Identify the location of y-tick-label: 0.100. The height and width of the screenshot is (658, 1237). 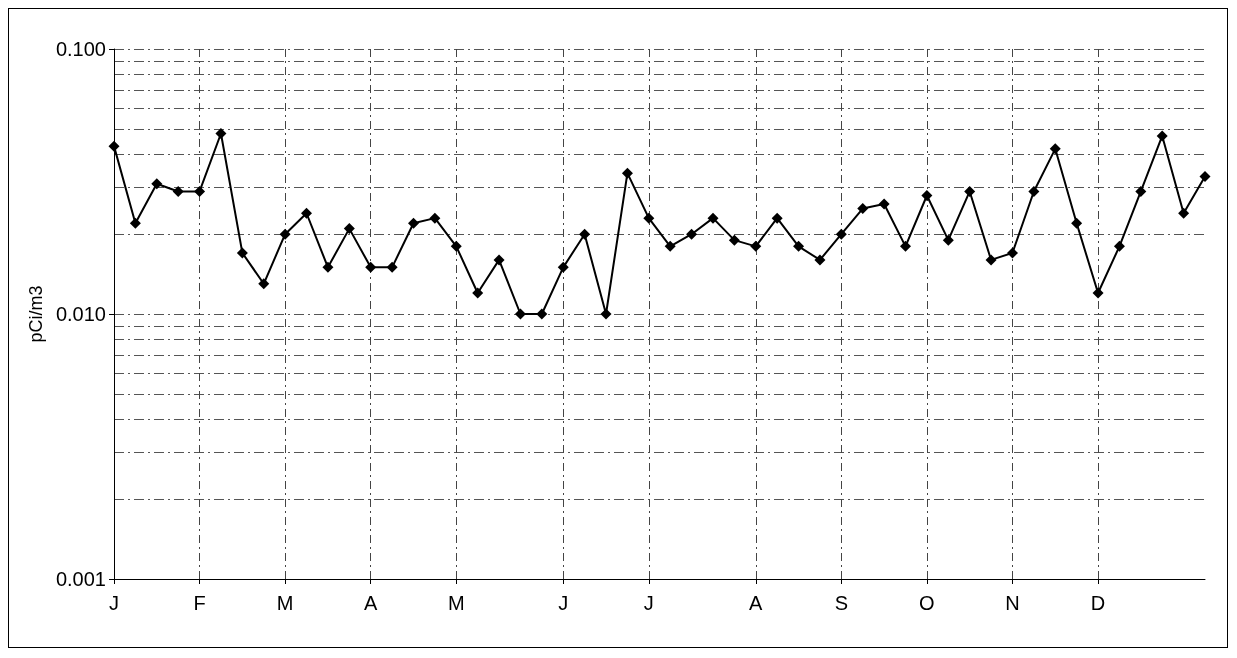
(80, 49).